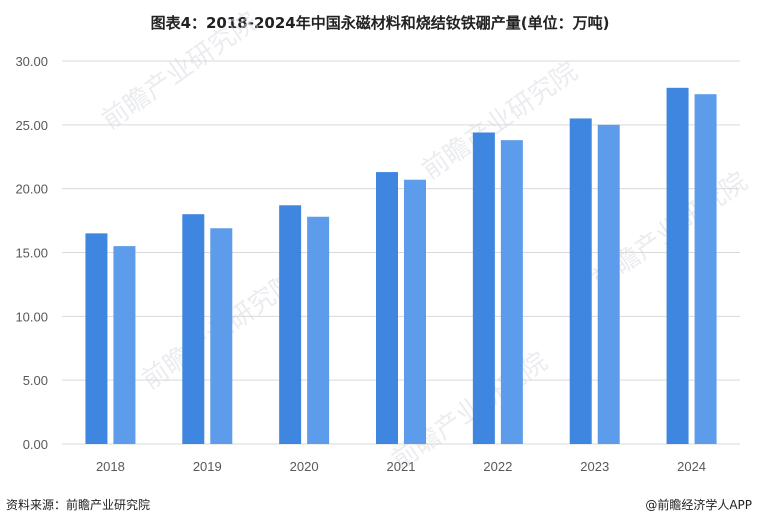 The width and height of the screenshot is (760, 524). I want to click on x-tick-label: 2023, so click(594, 466).